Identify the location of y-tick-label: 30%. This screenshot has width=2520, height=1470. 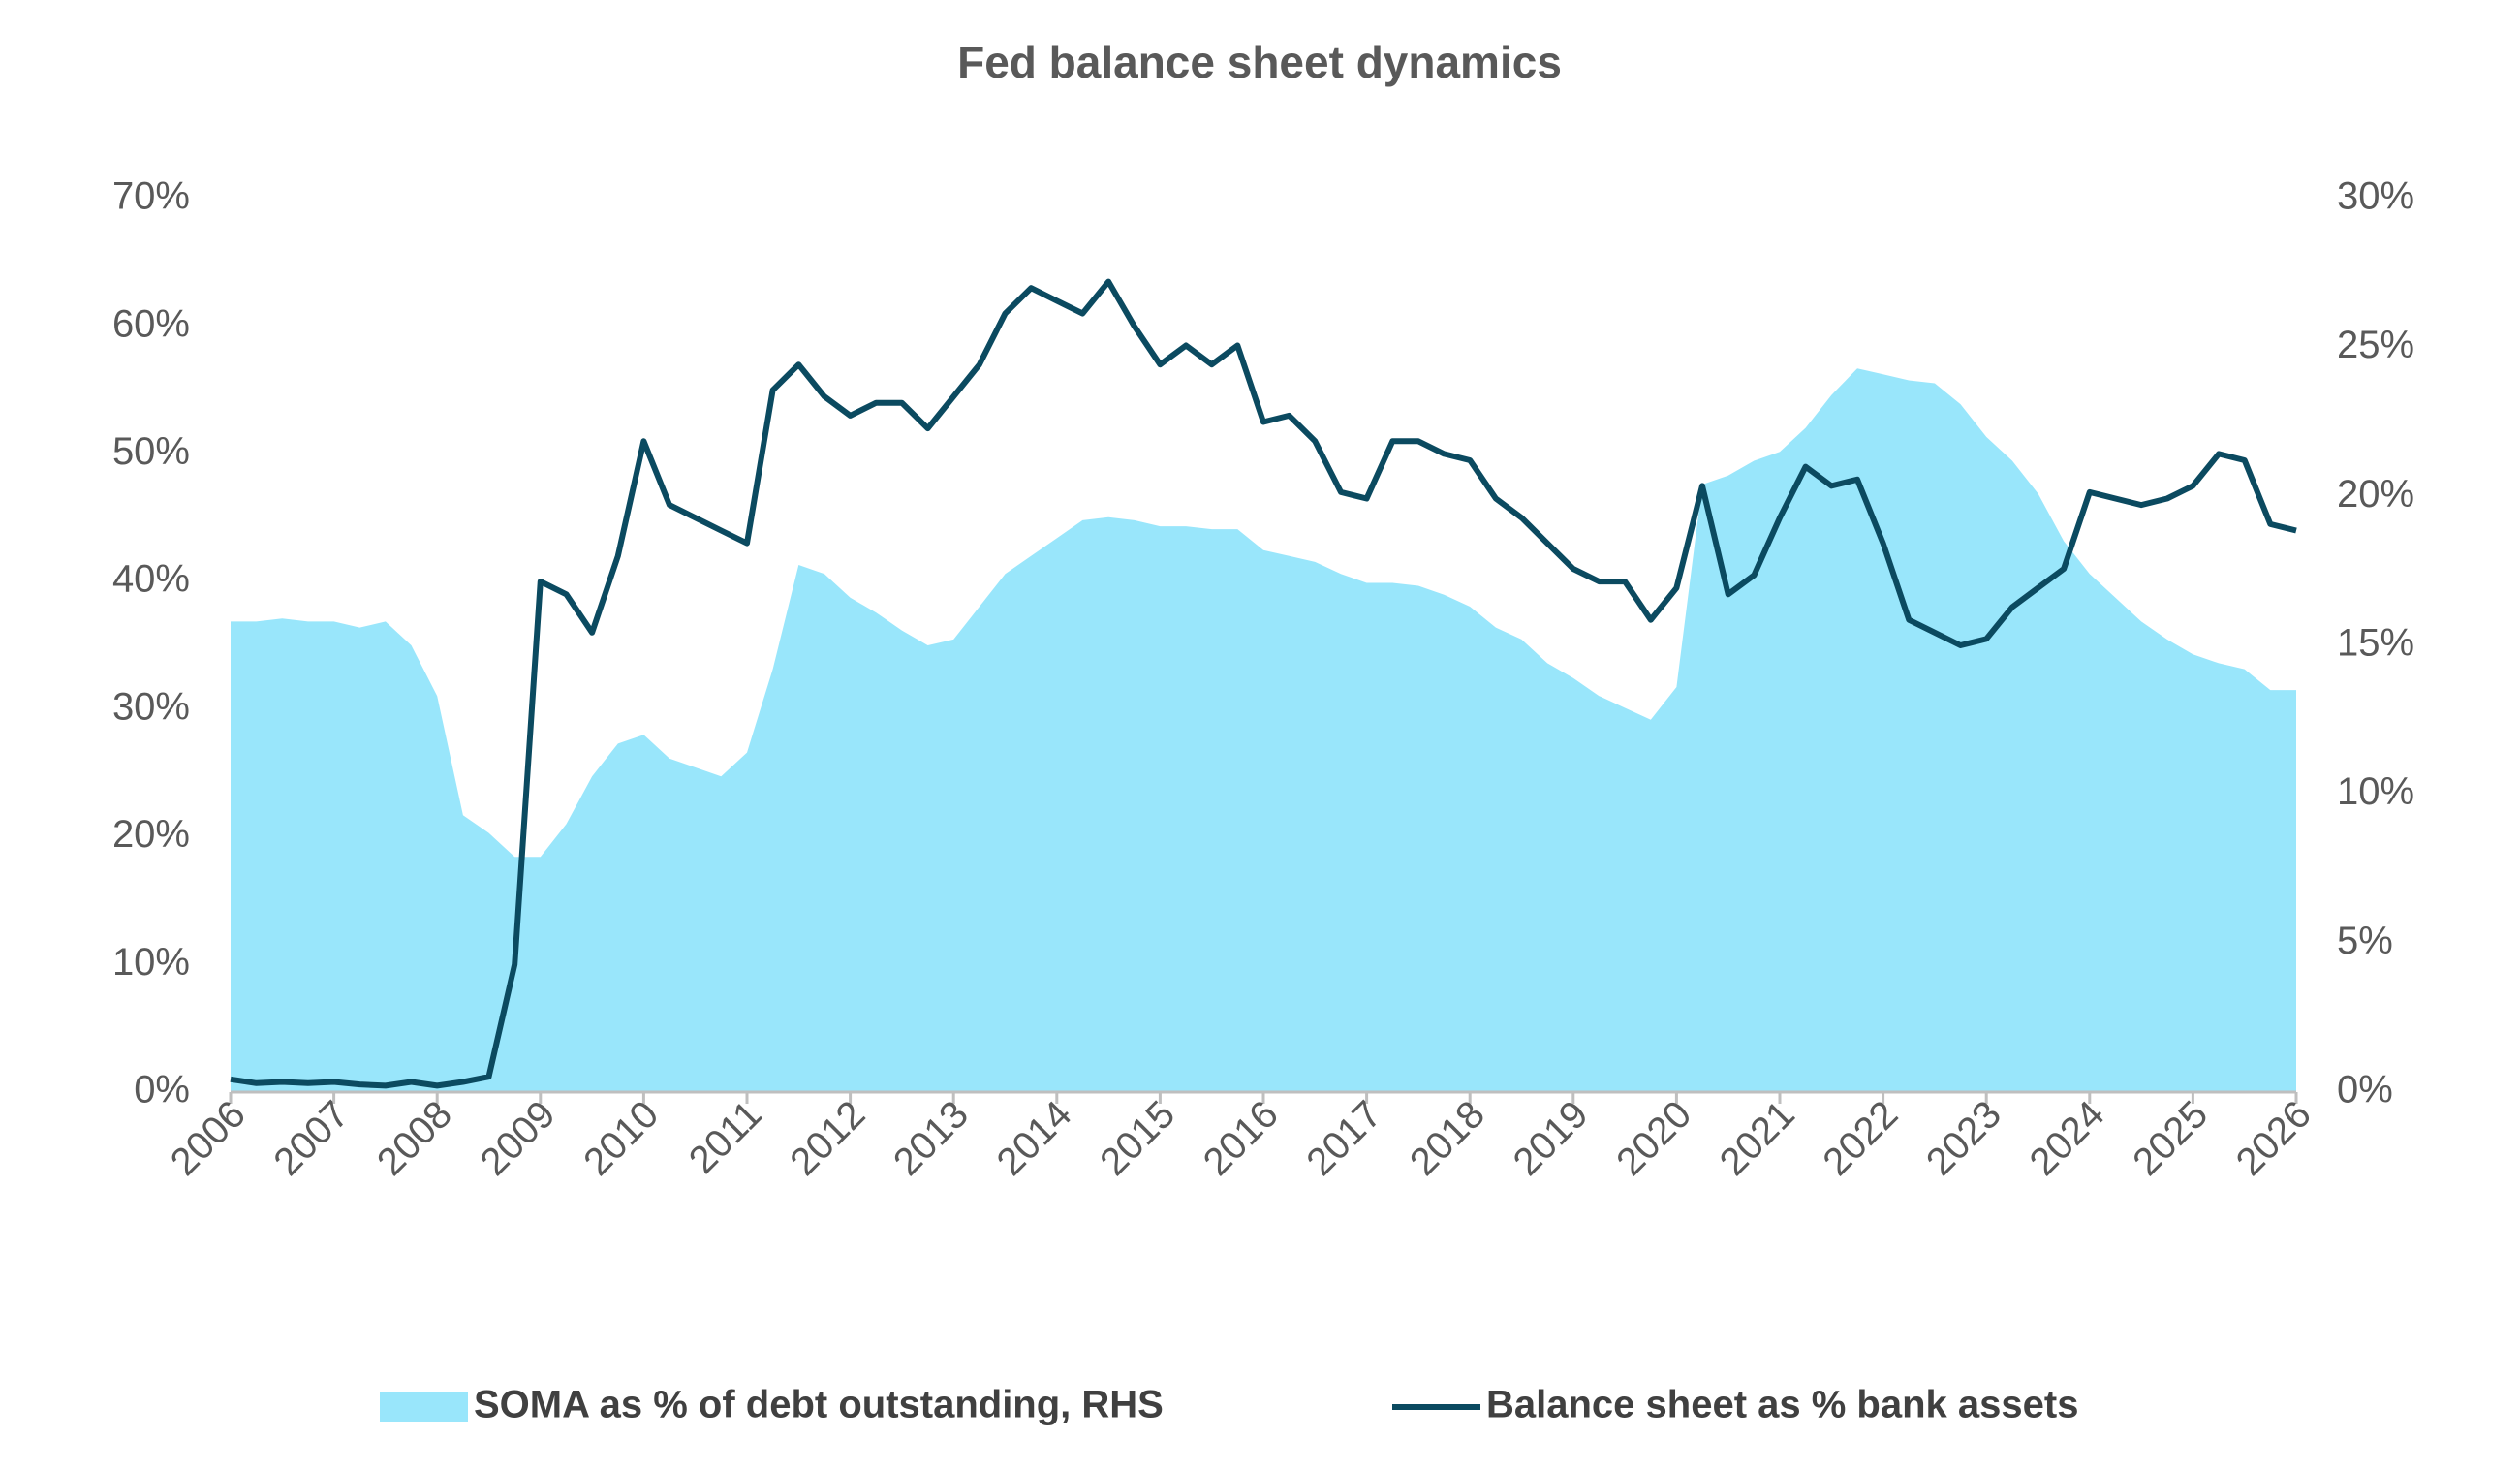
(151, 706).